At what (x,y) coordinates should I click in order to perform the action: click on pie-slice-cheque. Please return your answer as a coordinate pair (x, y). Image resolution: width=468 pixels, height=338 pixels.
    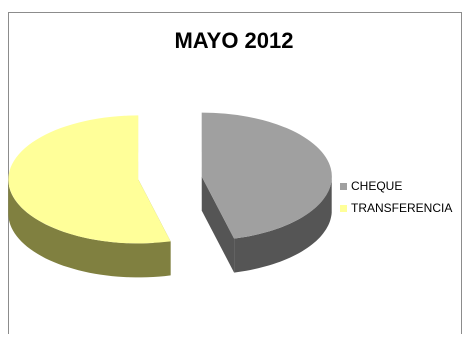
    Looking at the image, I should click on (266, 192).